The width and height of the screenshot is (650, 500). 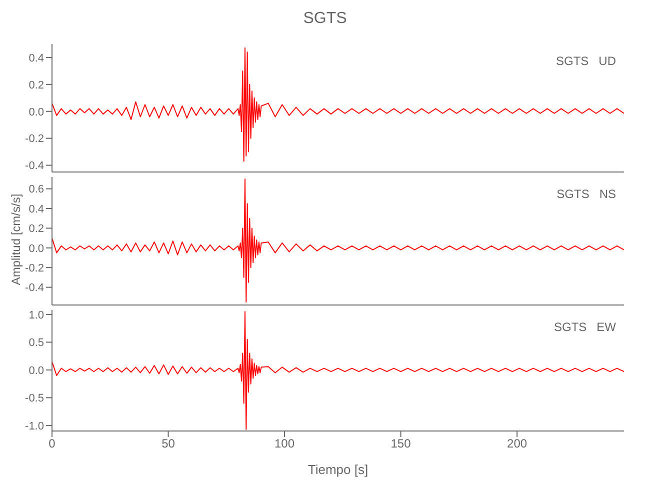 I want to click on y-tick-label: 1.0, so click(x=36, y=315).